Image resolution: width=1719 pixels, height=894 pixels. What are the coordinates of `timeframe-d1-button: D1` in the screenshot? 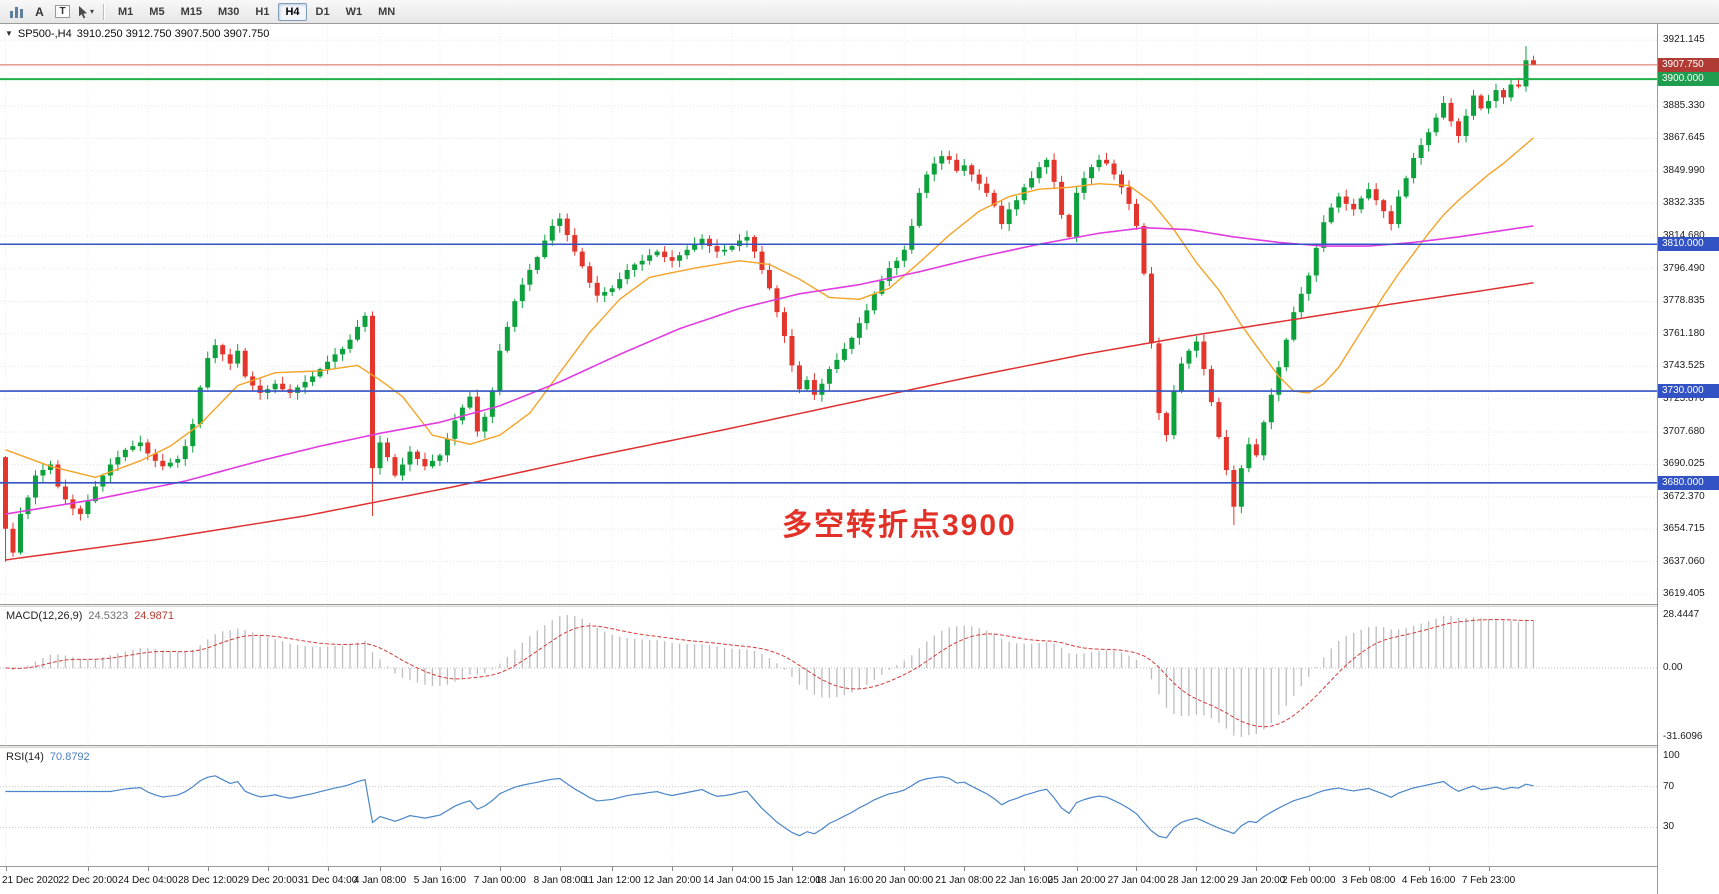 It's located at (322, 11).